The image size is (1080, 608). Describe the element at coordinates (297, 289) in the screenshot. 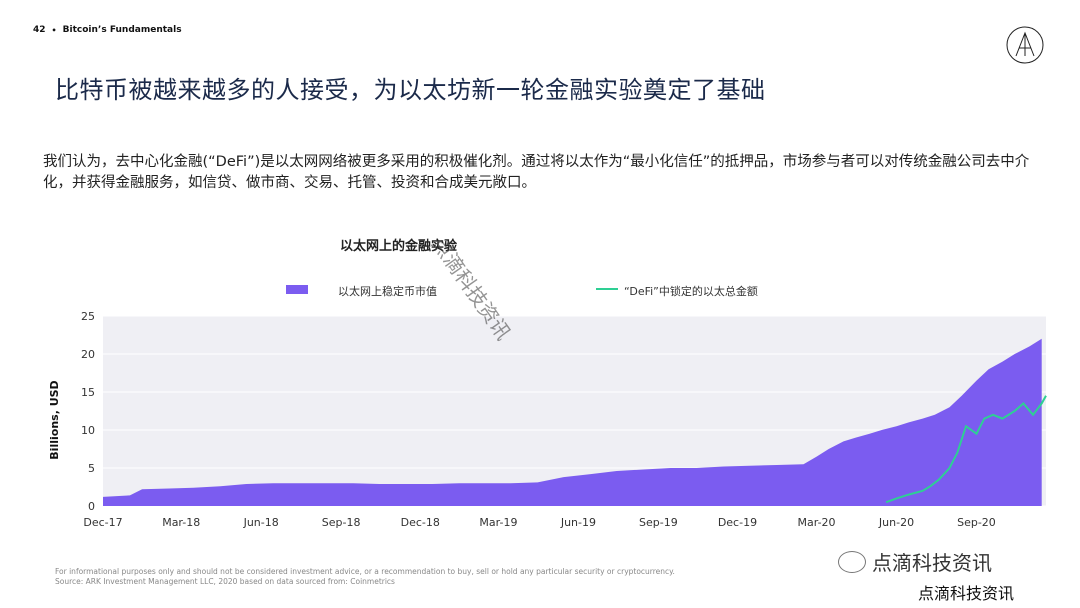

I see `legend-swatch-stablecoin` at that location.